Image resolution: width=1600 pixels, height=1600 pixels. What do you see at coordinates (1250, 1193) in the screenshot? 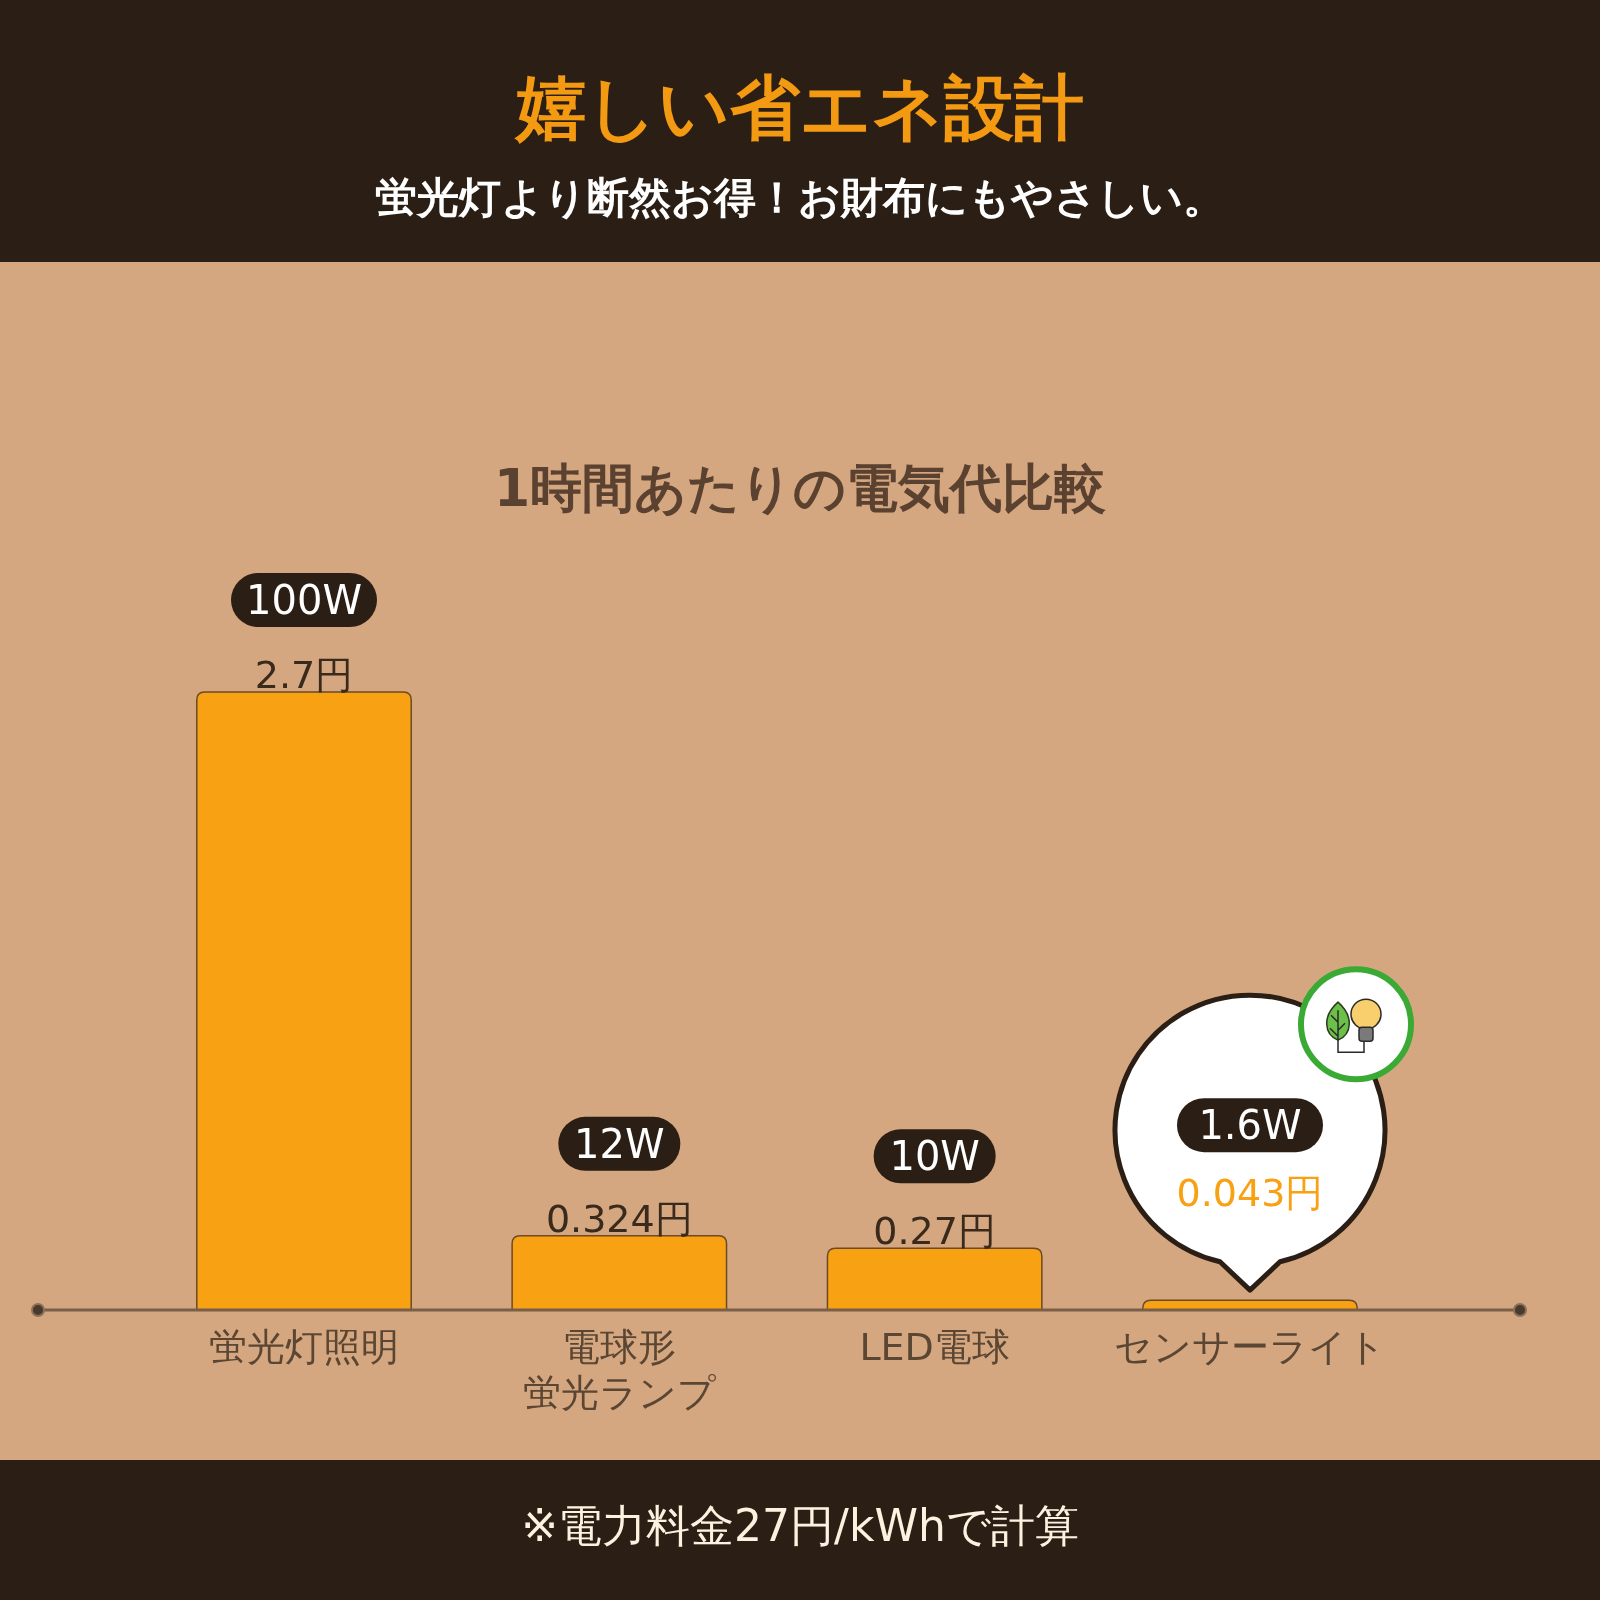
I see `data-label: 0.043円` at bounding box center [1250, 1193].